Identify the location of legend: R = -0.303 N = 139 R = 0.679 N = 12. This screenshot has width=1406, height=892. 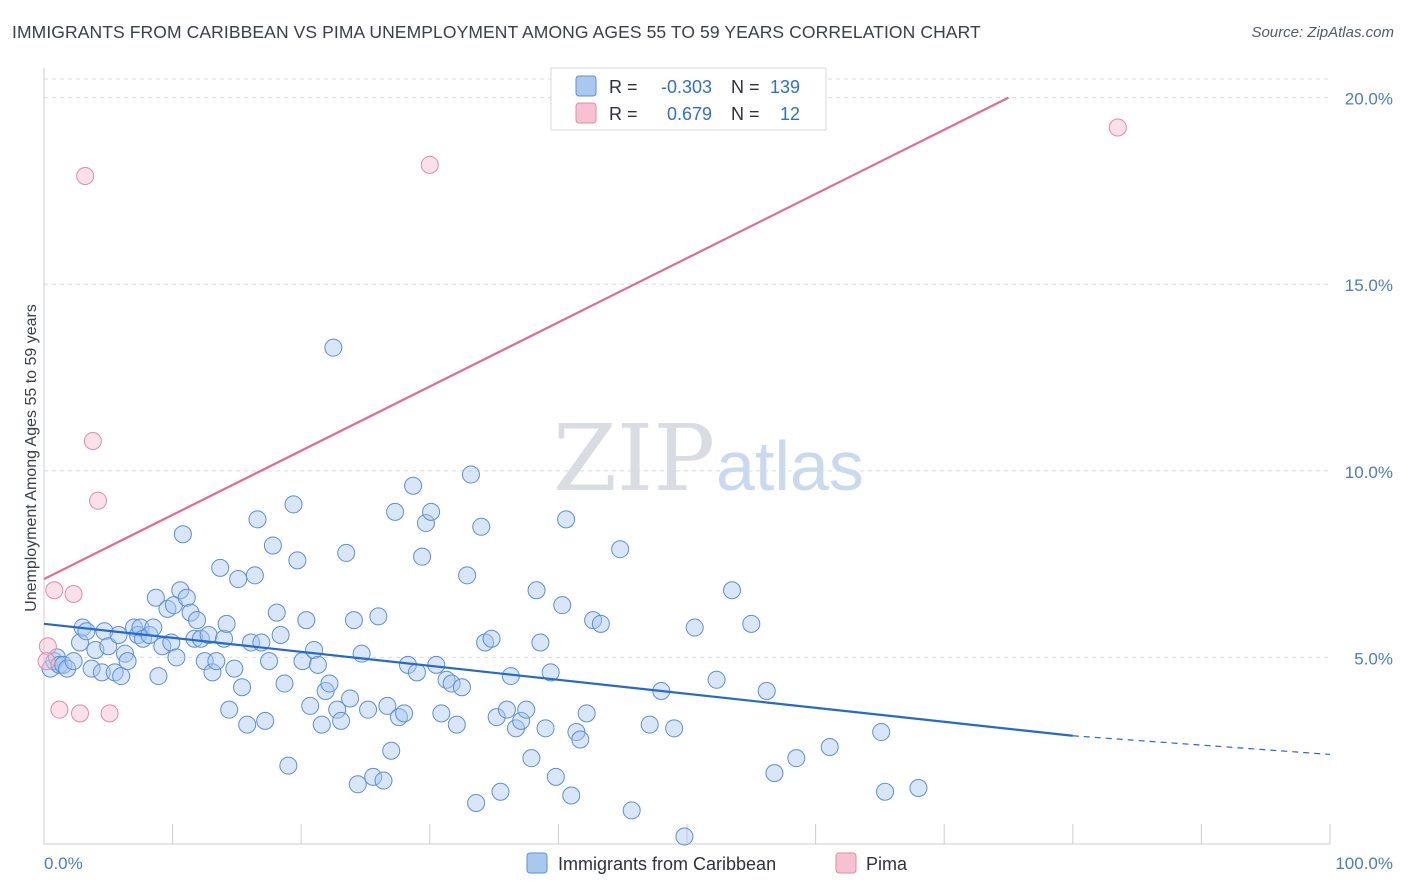
(688, 99).